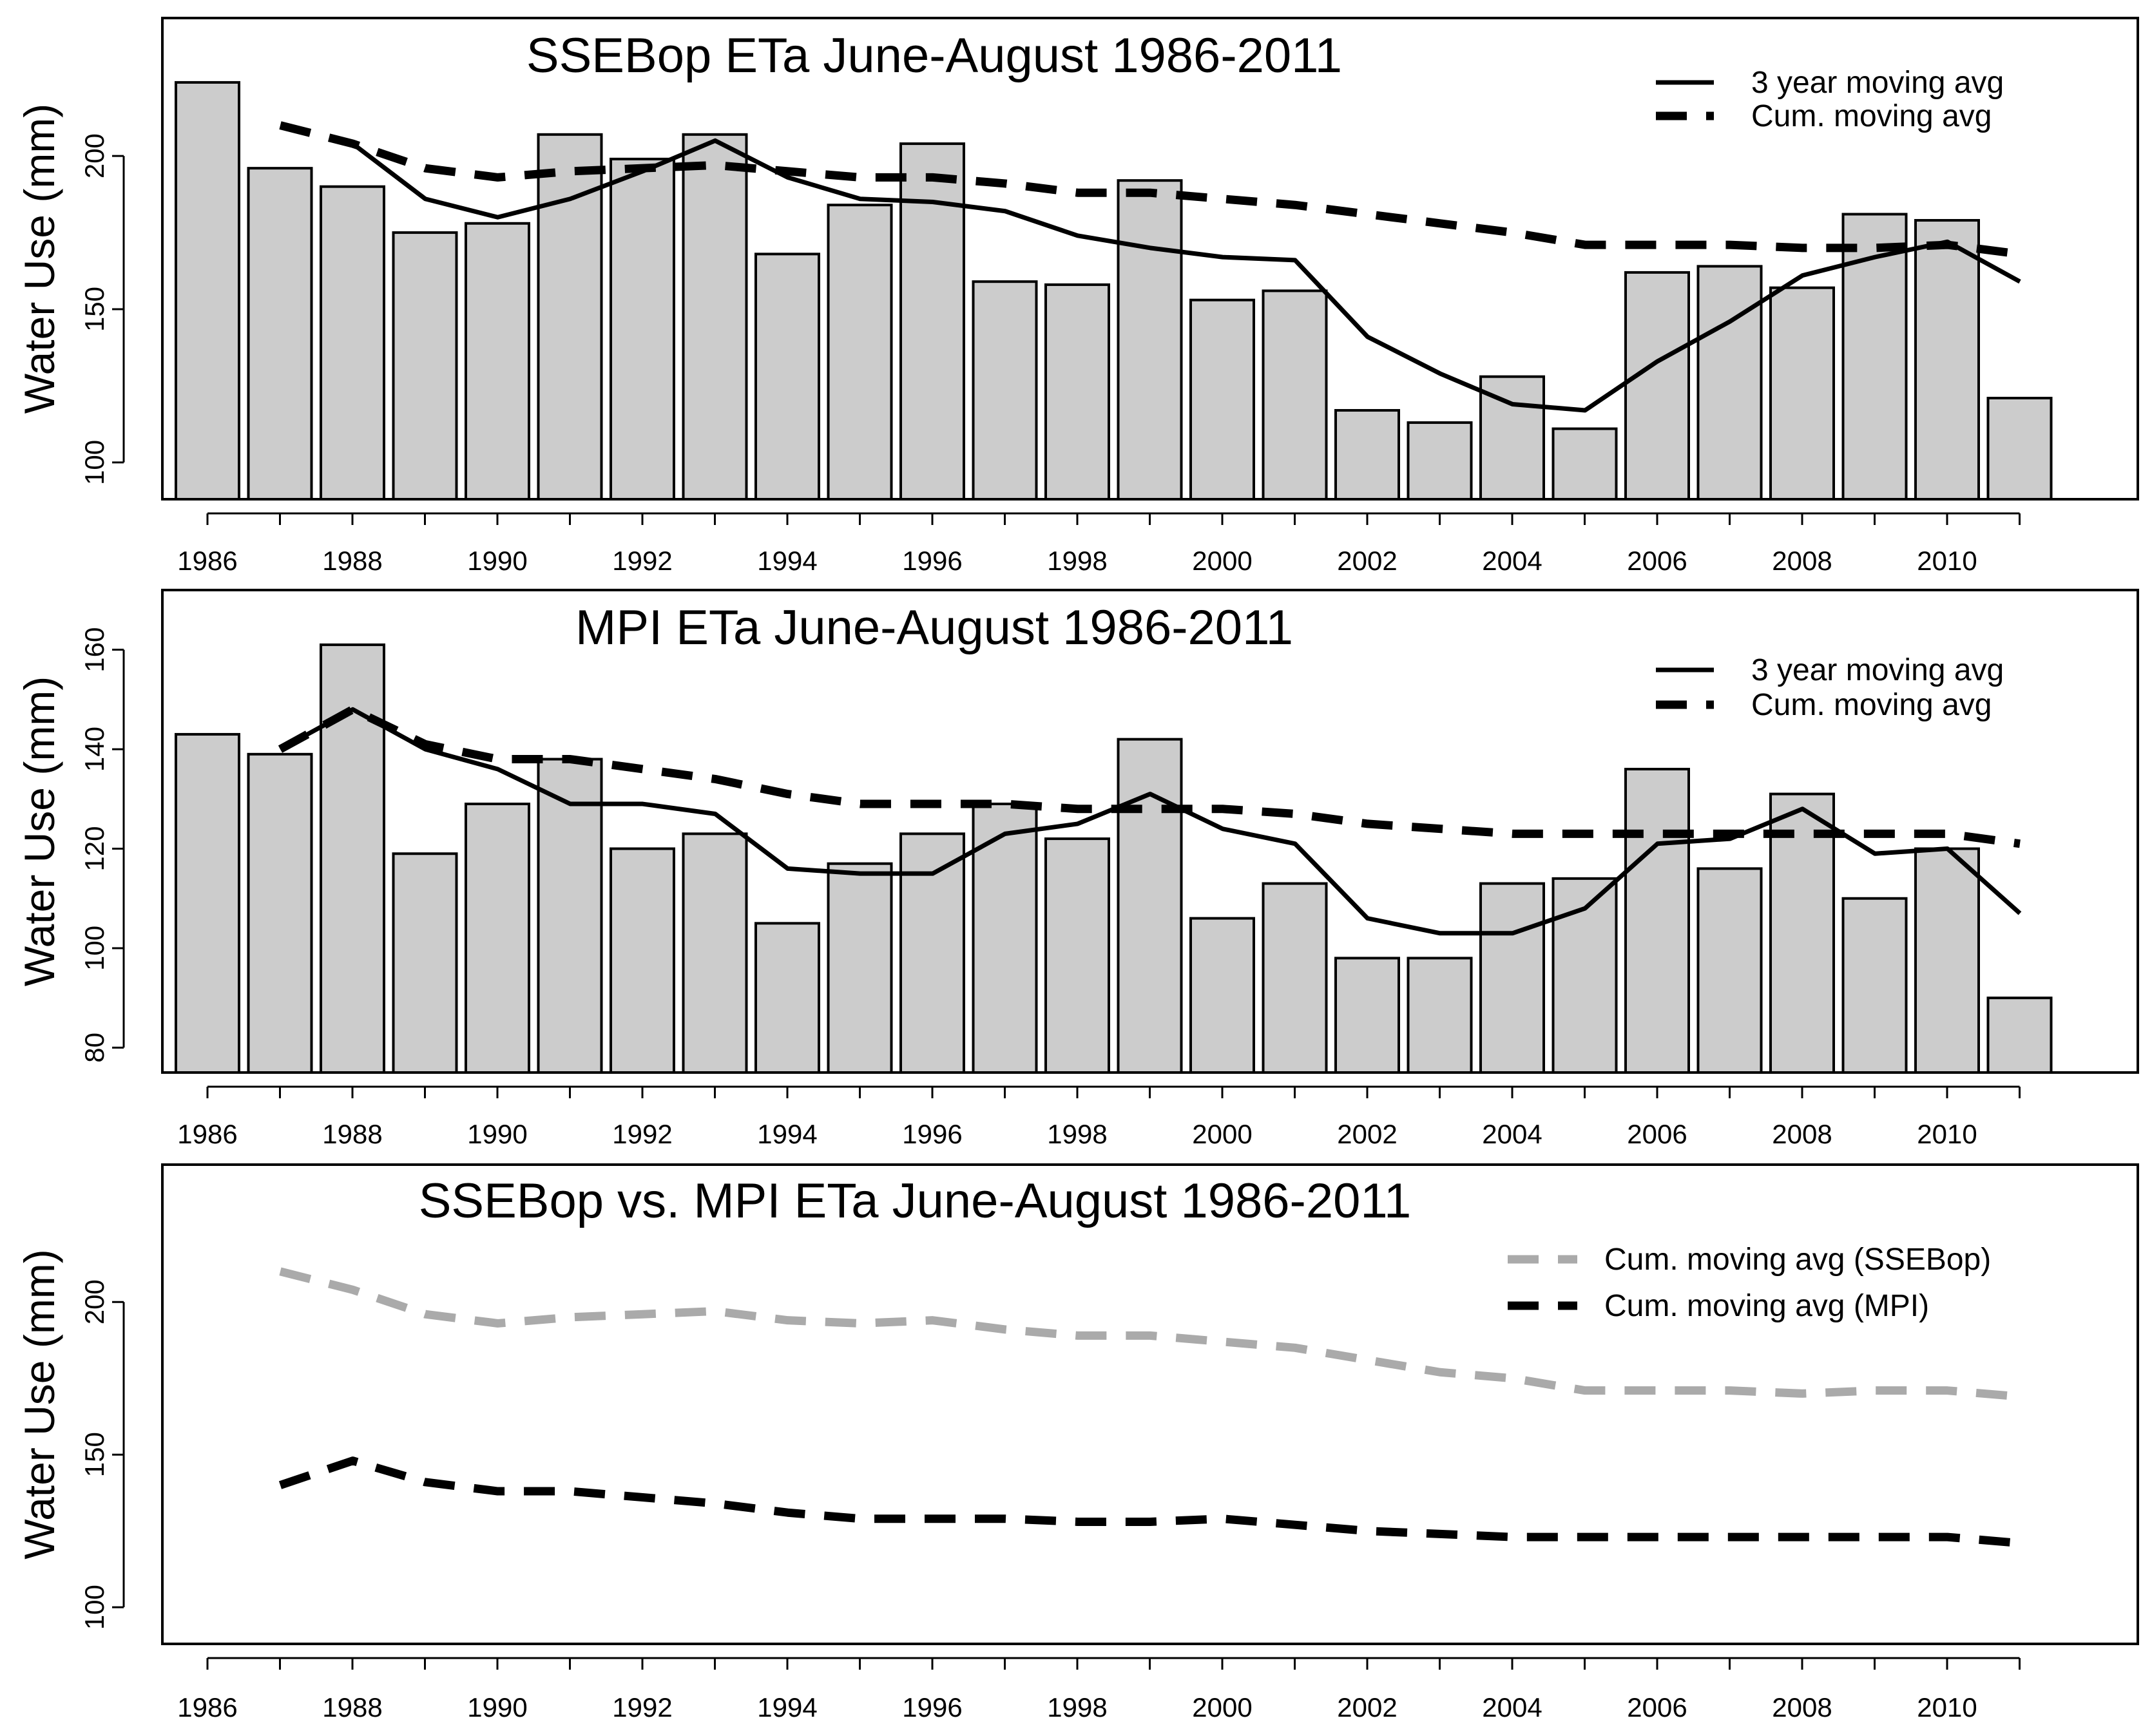  Describe the element at coordinates (94, 649) in the screenshot. I see `y-tick-label: 160` at that location.